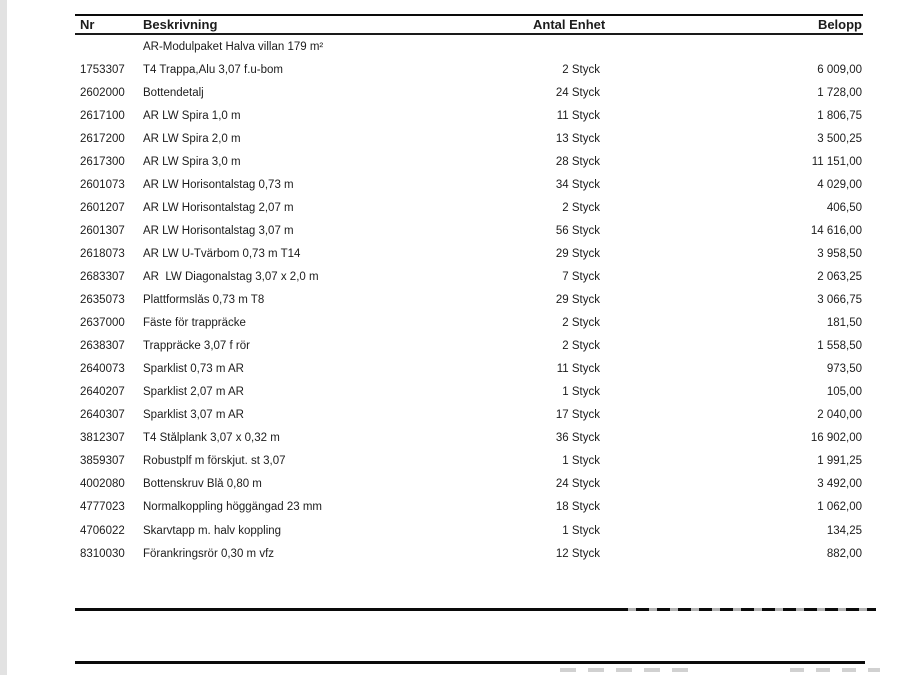 The height and width of the screenshot is (675, 900). I want to click on cell-beskrivning: AR-Modulpaket Halva villan 179 m², so click(233, 46).